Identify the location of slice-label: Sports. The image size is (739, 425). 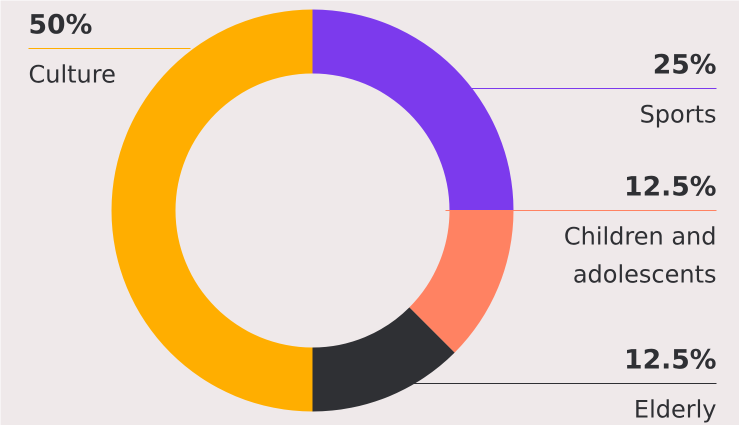
(678, 114).